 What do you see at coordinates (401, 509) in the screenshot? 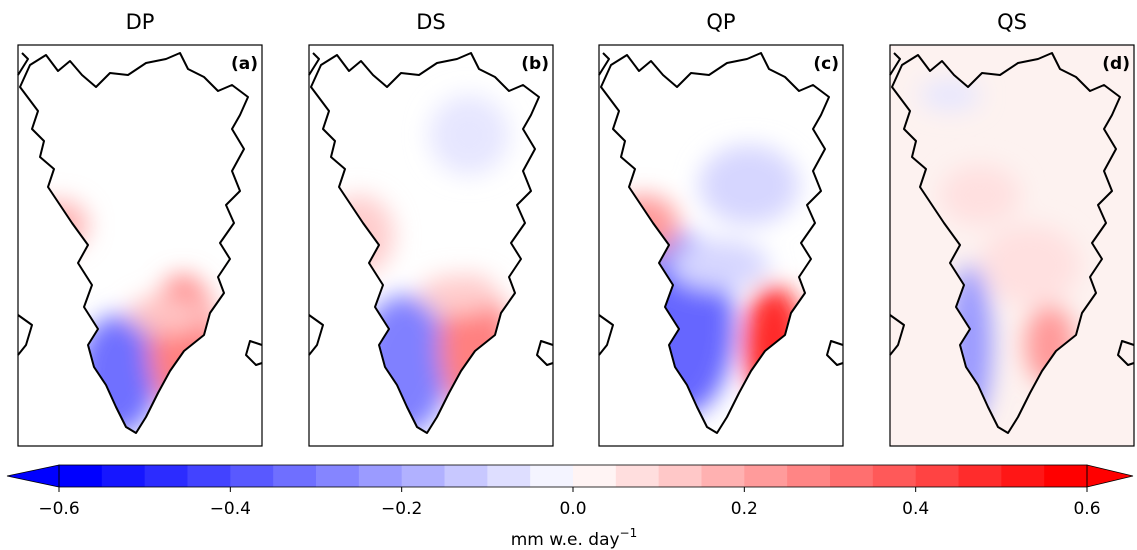
I see `colorbar-tick-label: −0.2` at bounding box center [401, 509].